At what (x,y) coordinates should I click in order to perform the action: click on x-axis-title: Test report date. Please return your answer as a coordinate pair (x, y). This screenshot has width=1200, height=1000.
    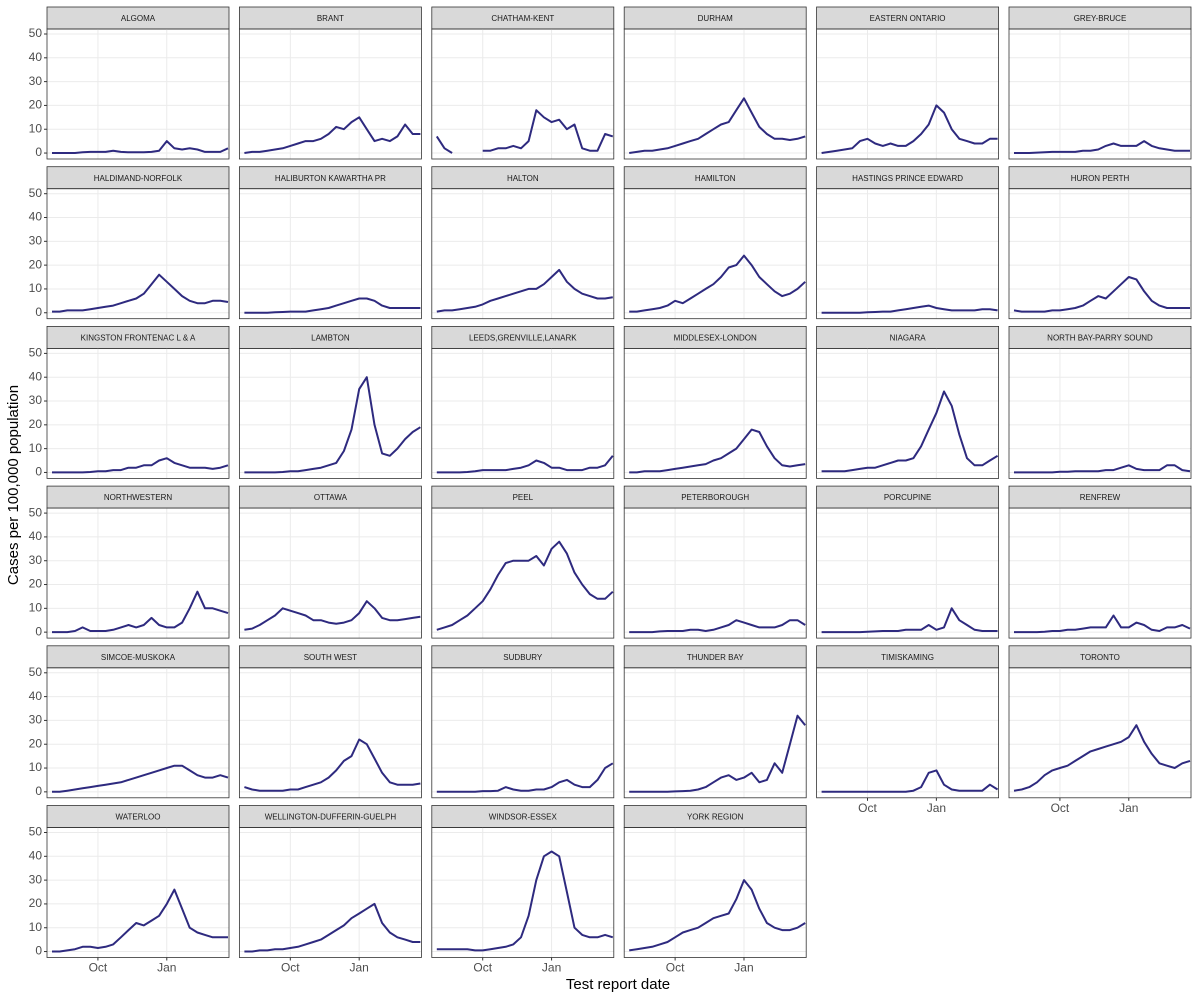
    Looking at the image, I should click on (618, 984).